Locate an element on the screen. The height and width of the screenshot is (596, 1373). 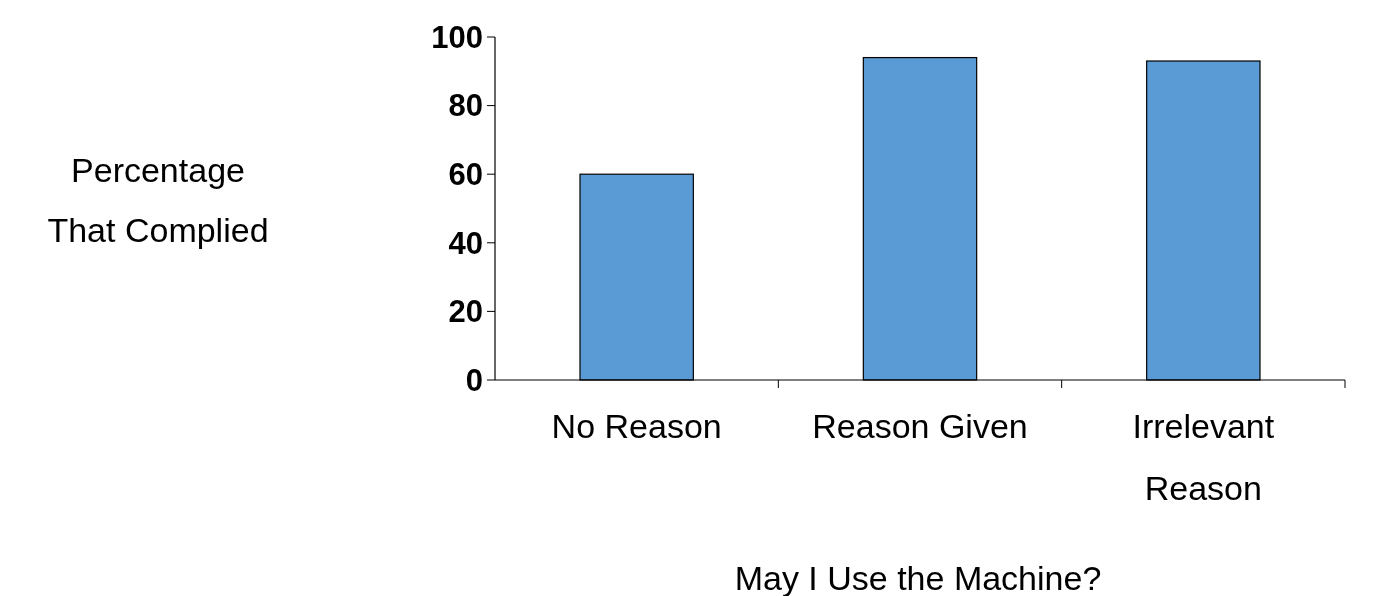
y-tick-label: 100 is located at coordinates (457, 37).